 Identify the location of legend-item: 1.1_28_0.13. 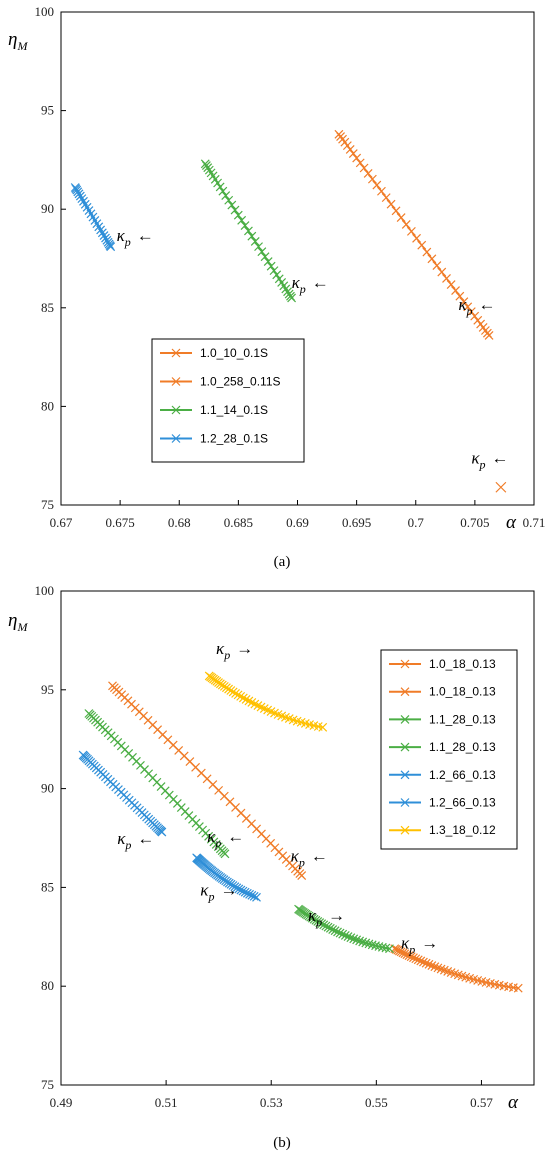
(442, 719).